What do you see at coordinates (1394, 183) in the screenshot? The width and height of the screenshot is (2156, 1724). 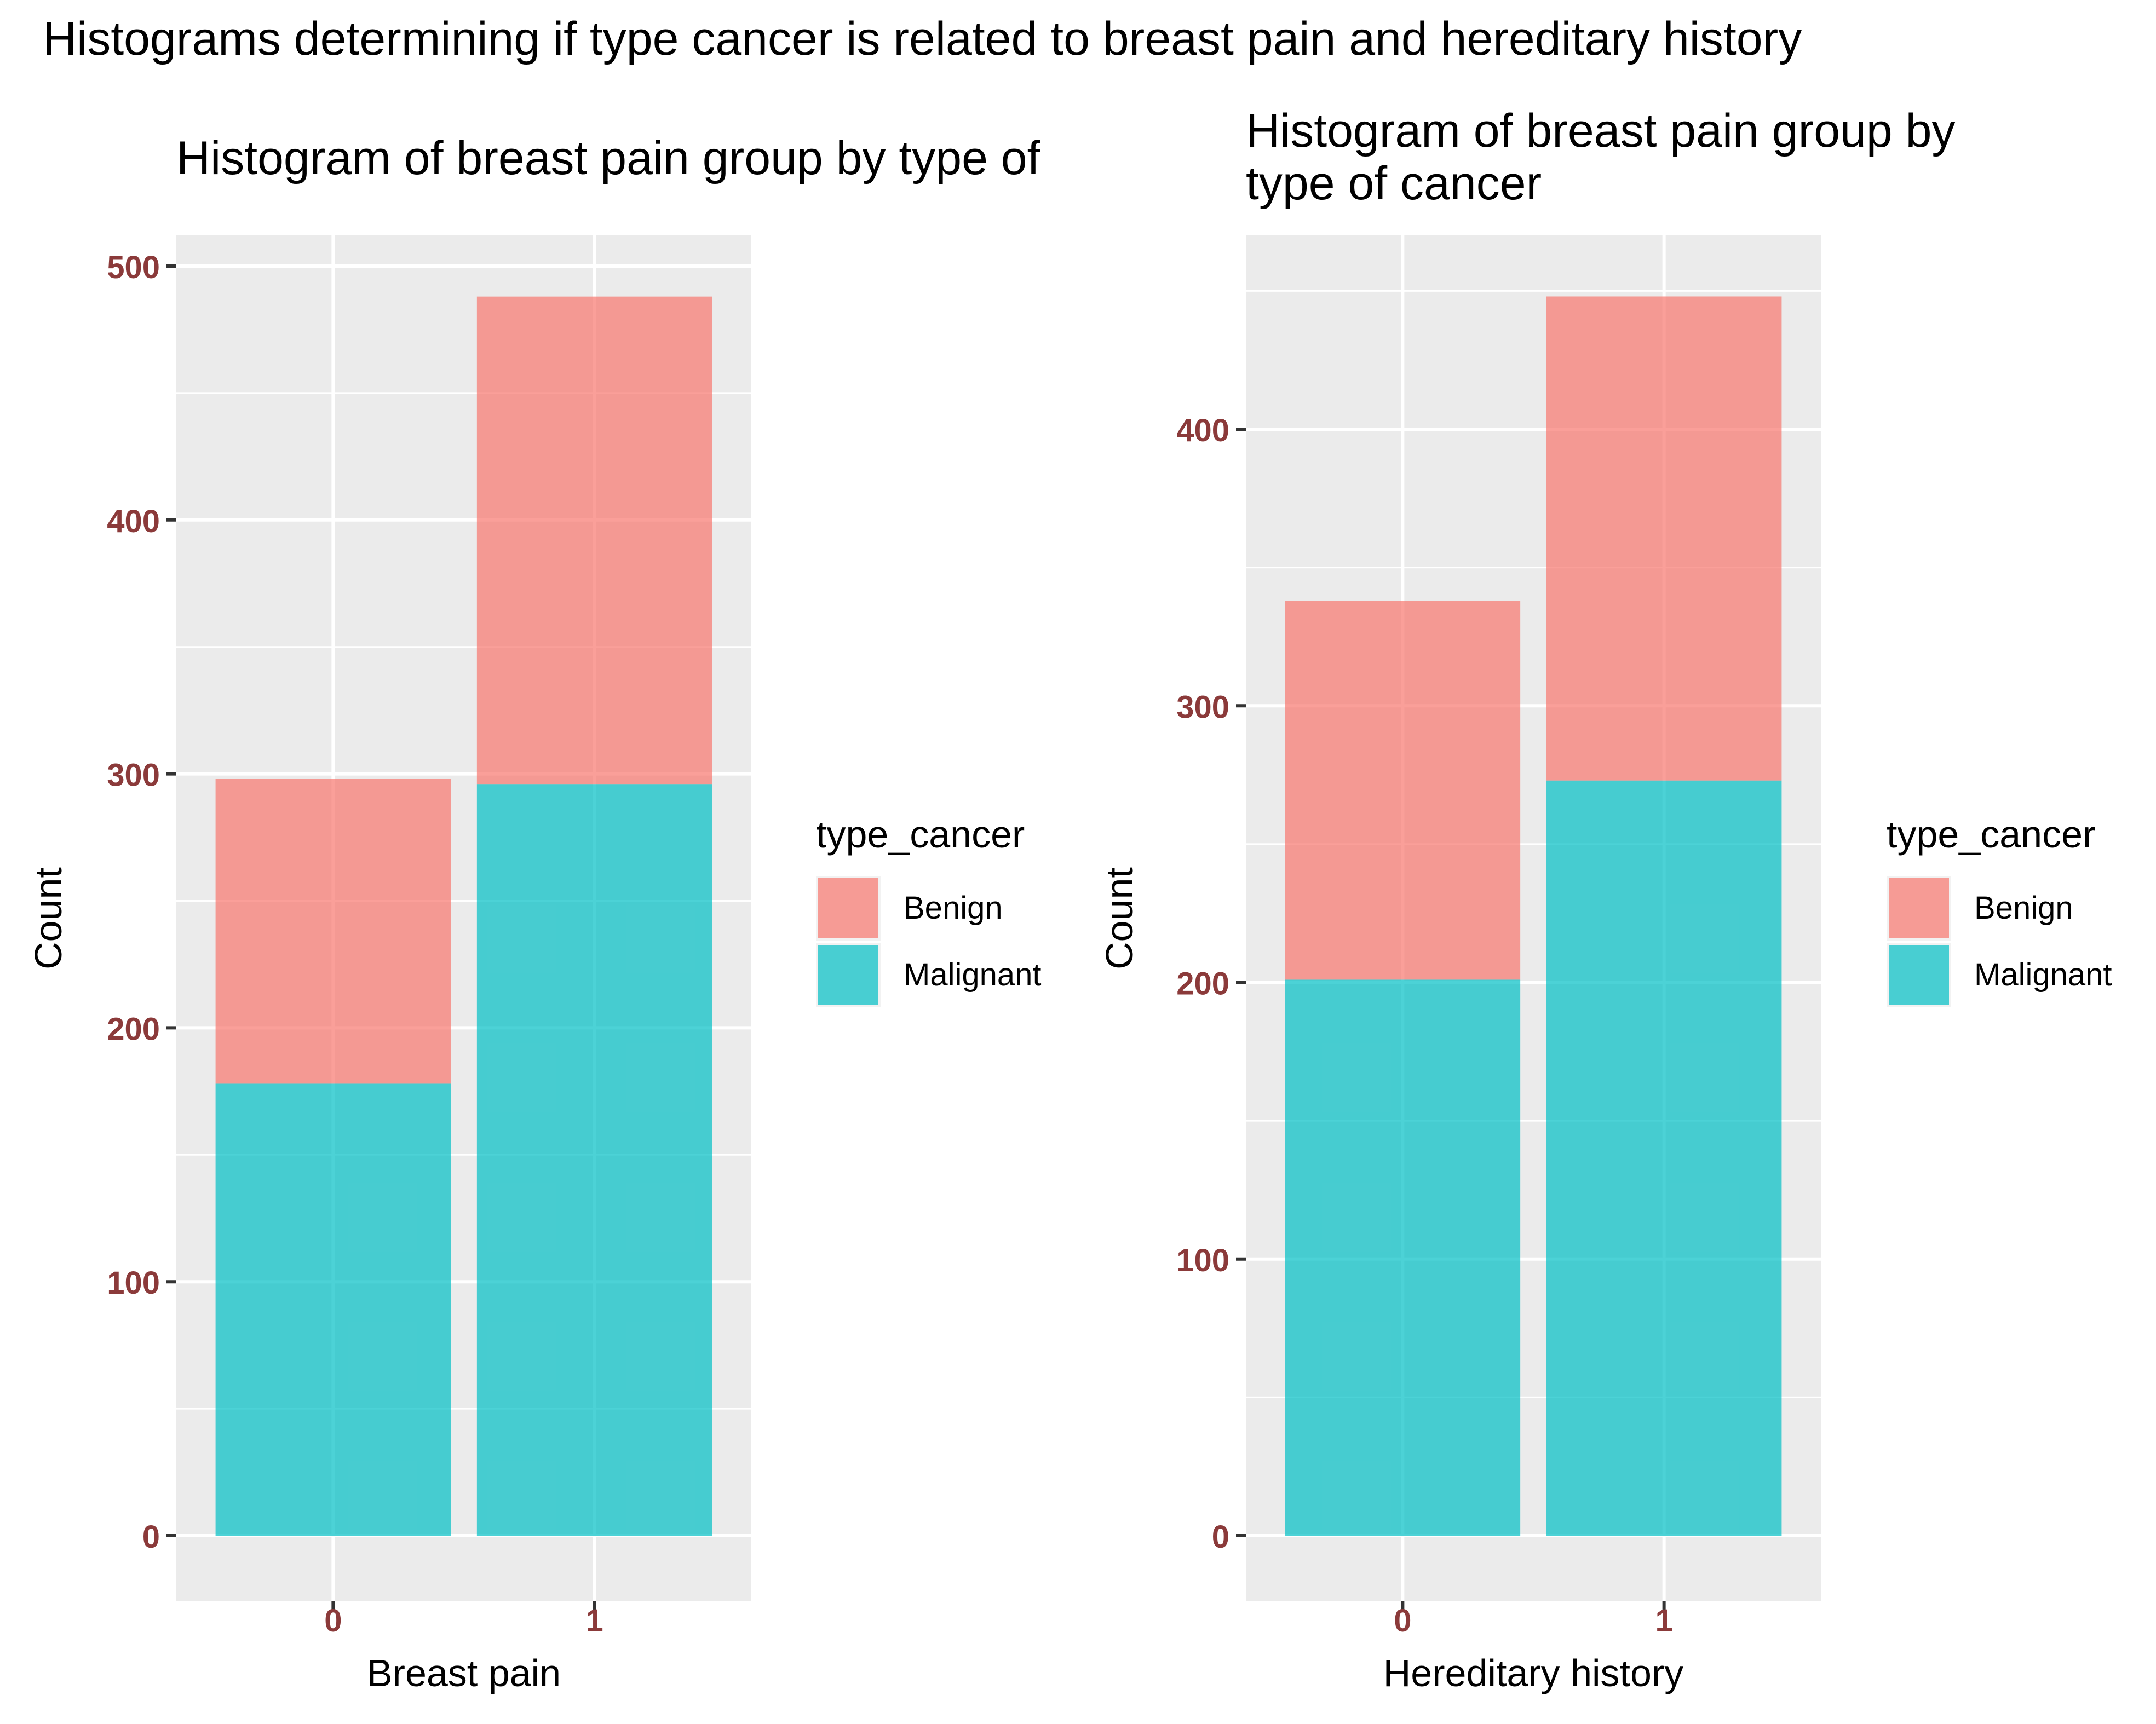 I see `subplot-title-line: type of cancer` at bounding box center [1394, 183].